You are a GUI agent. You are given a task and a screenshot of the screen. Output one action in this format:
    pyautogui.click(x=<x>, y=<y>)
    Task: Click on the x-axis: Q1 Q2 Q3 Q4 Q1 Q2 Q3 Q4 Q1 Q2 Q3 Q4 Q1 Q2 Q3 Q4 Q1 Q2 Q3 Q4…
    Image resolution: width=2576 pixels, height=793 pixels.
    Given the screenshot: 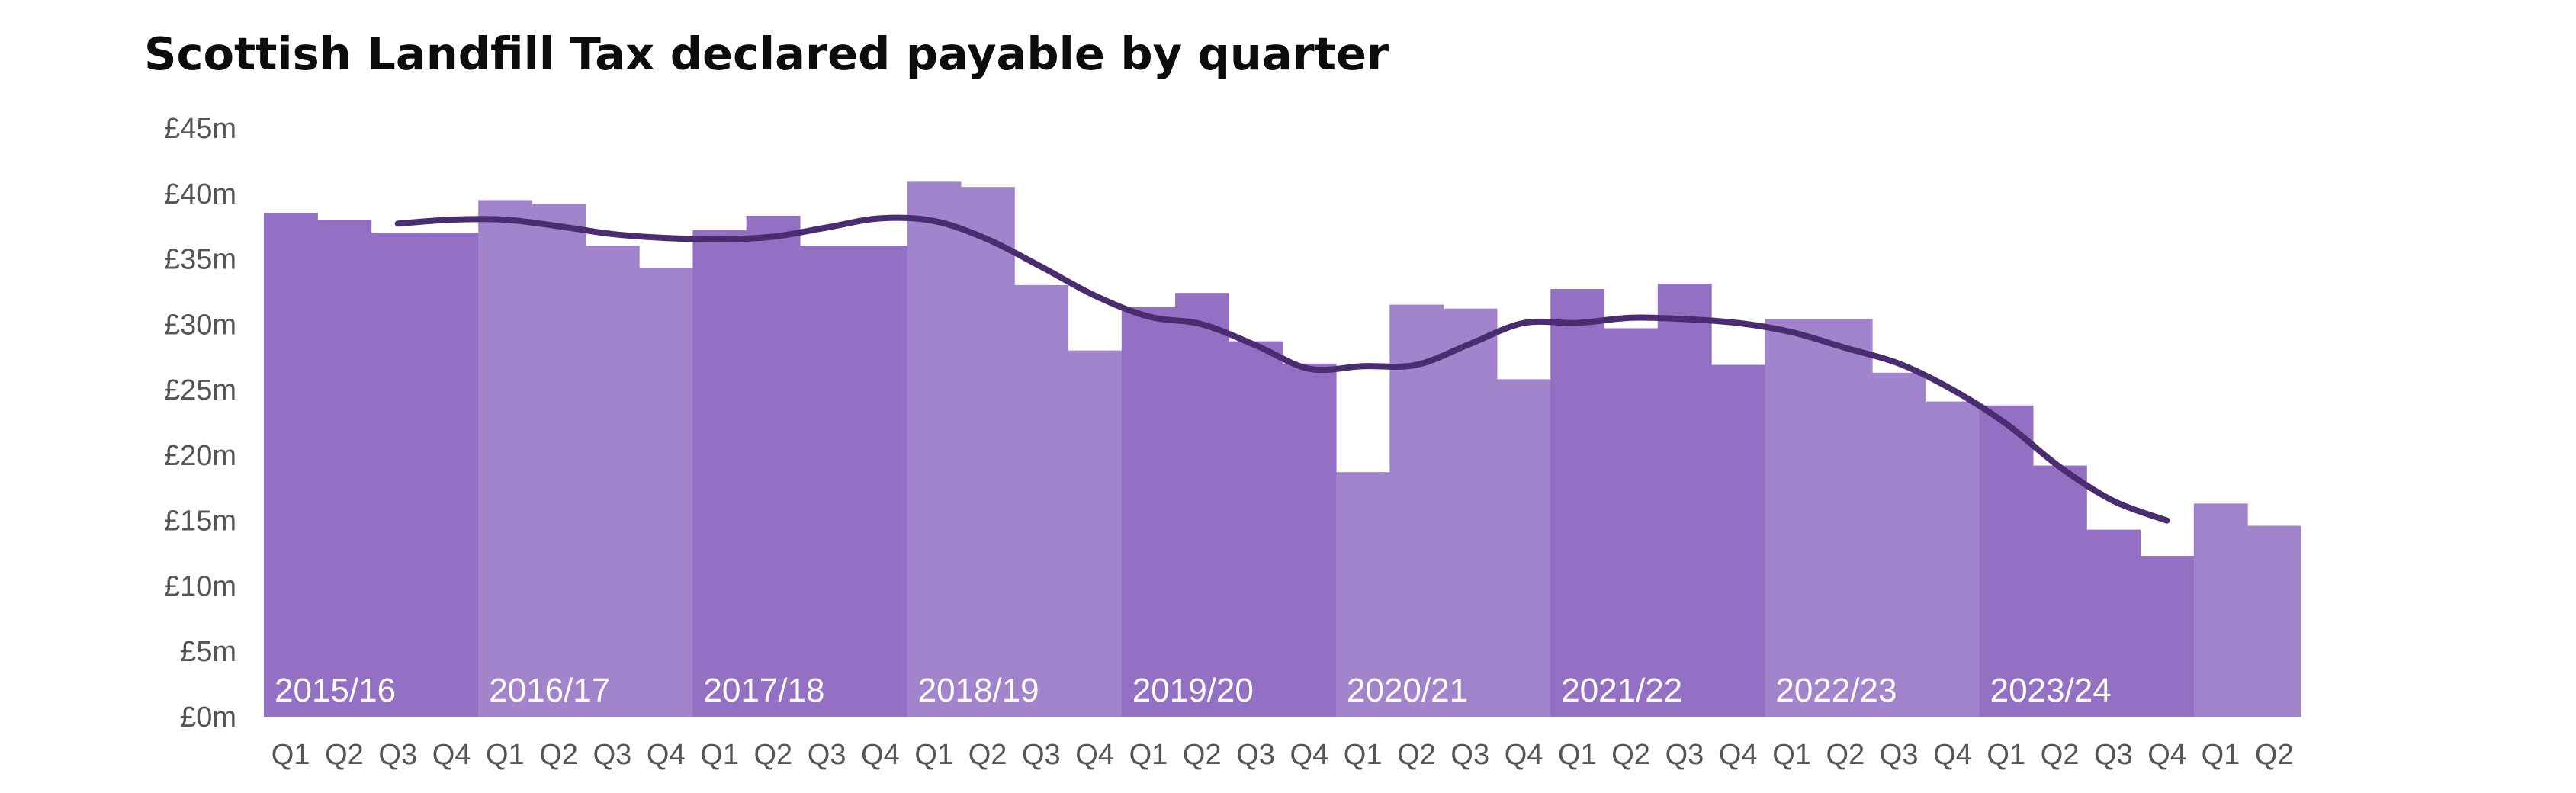 What is the action you would take?
    pyautogui.click(x=1282, y=755)
    